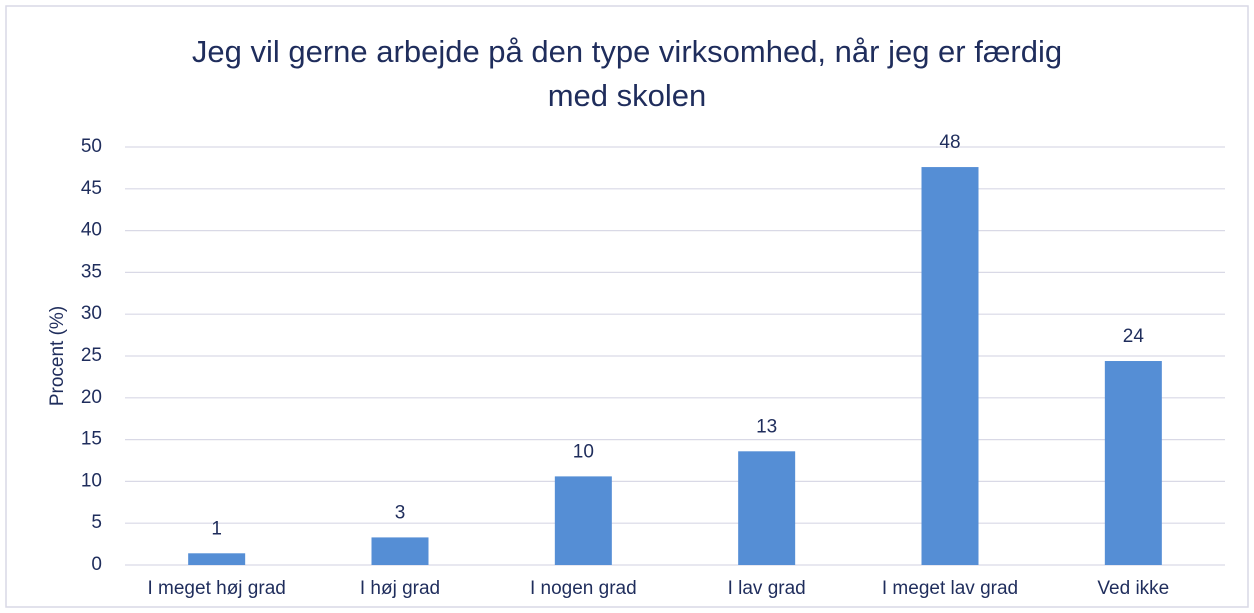 The image size is (1254, 613). What do you see at coordinates (91, 397) in the screenshot?
I see `y-tick-label: 20` at bounding box center [91, 397].